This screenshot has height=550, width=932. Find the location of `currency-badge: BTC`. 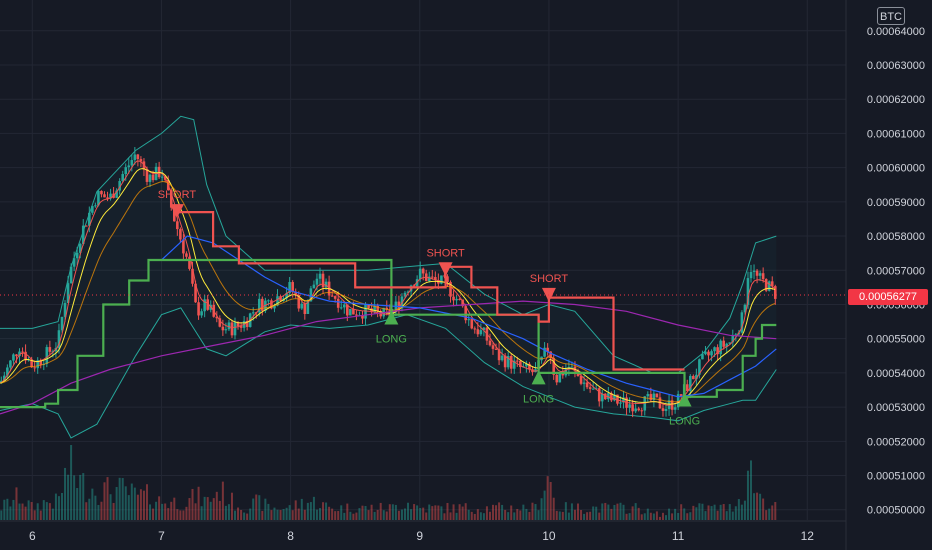

currency-badge: BTC is located at coordinates (891, 16).